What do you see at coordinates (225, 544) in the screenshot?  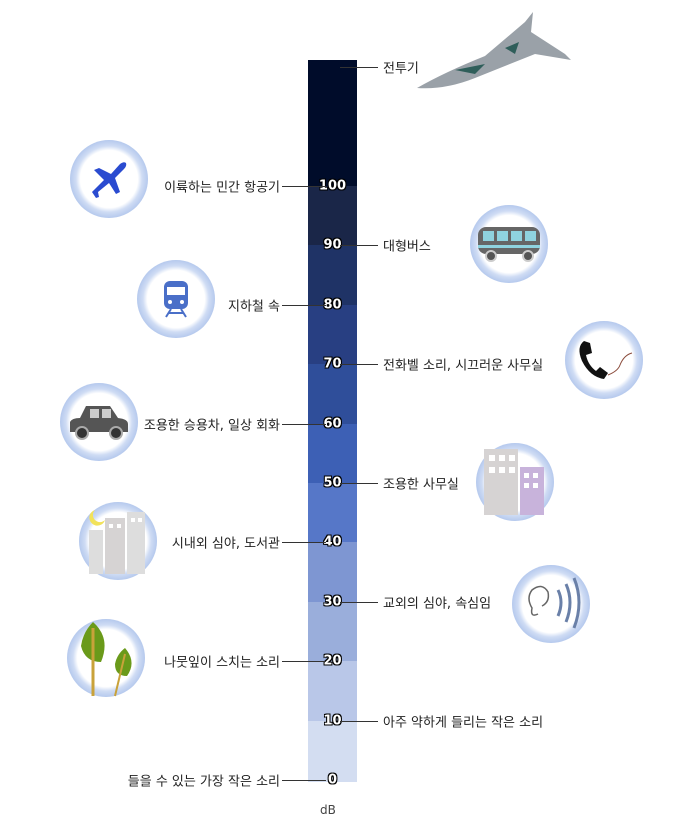 I see `sound-source-label: 시내외 심야, 도서관` at bounding box center [225, 544].